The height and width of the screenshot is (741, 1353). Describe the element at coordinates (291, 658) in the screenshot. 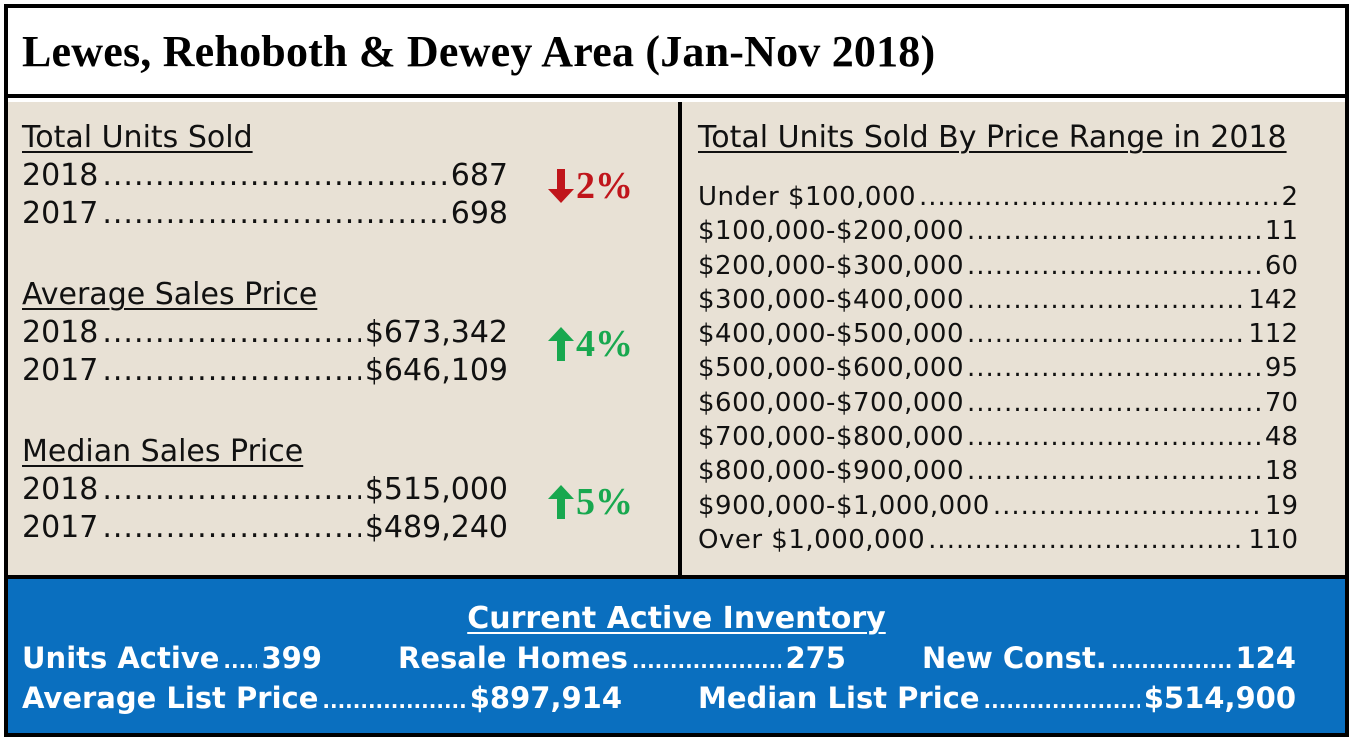

I see `units-active-value: 399` at that location.